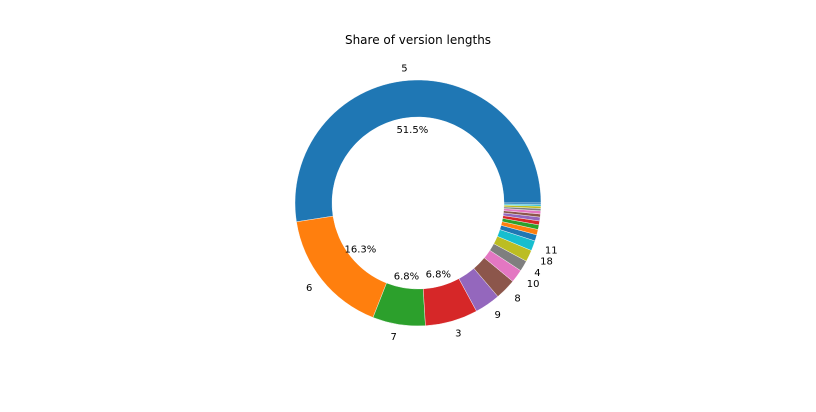 The width and height of the screenshot is (816, 412). Describe the element at coordinates (537, 273) in the screenshot. I see `slice-label-4: 4` at that location.